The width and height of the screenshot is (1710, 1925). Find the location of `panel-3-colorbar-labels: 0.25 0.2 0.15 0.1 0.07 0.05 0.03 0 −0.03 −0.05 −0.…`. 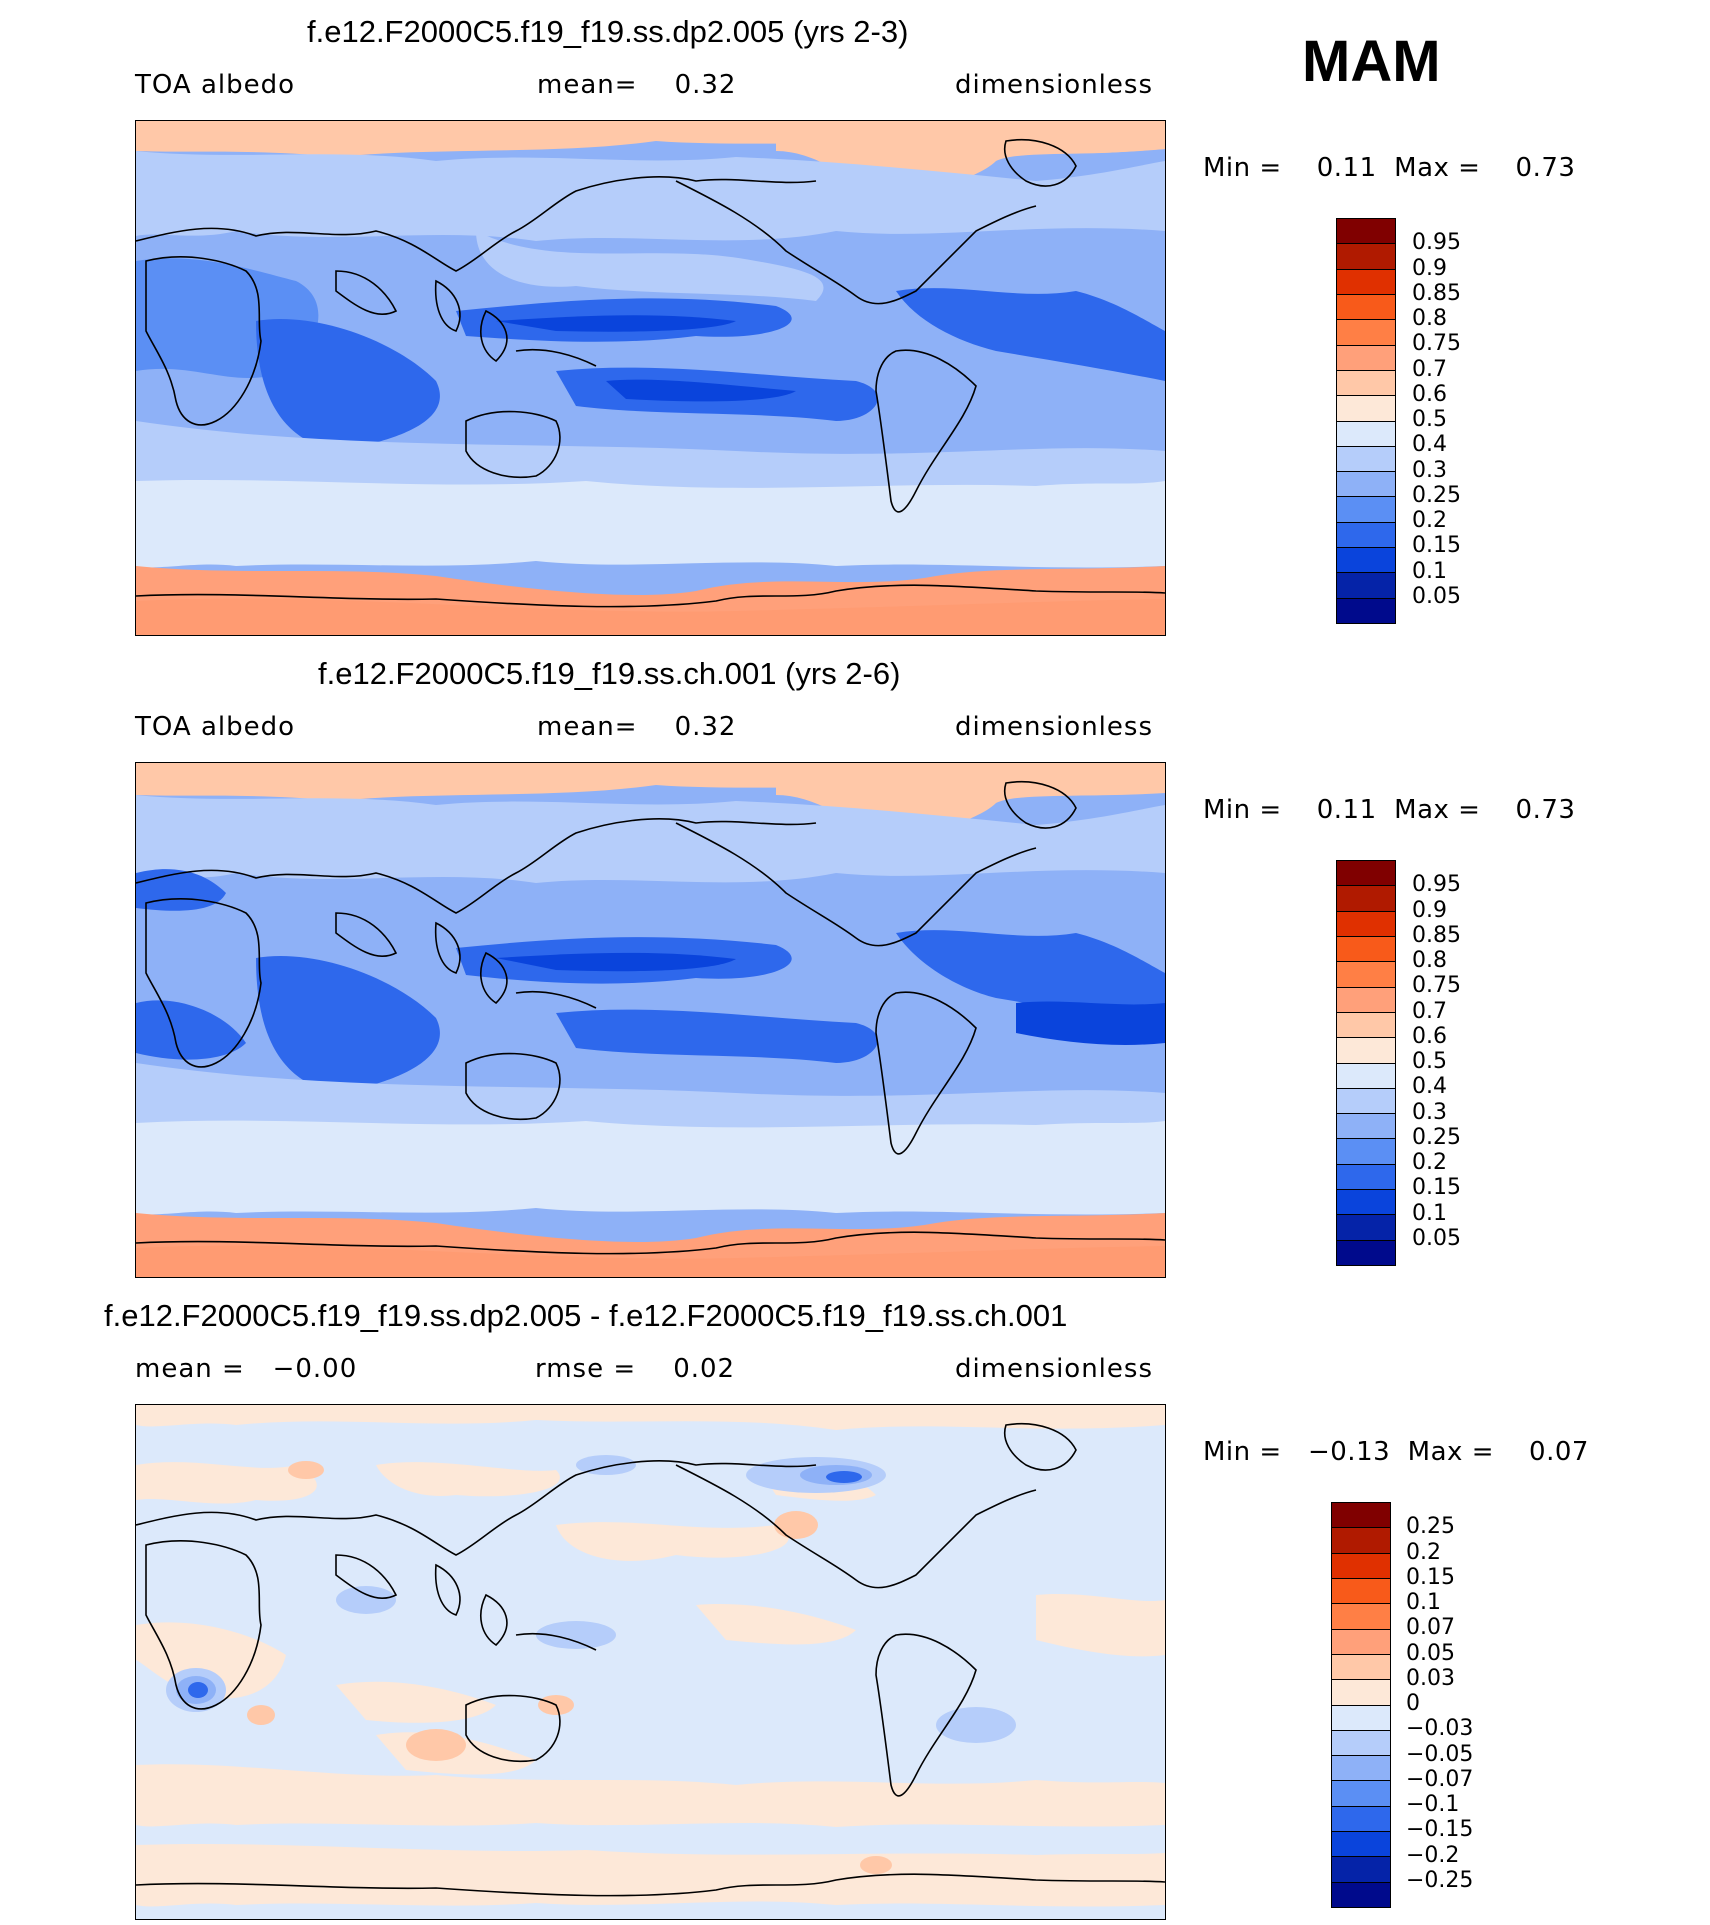

panel-3-colorbar-labels: 0.25 0.2 0.15 0.1 0.07 0.05 0.03 0 −0.03 −0.05 −0.… is located at coordinates (1471, 1704).